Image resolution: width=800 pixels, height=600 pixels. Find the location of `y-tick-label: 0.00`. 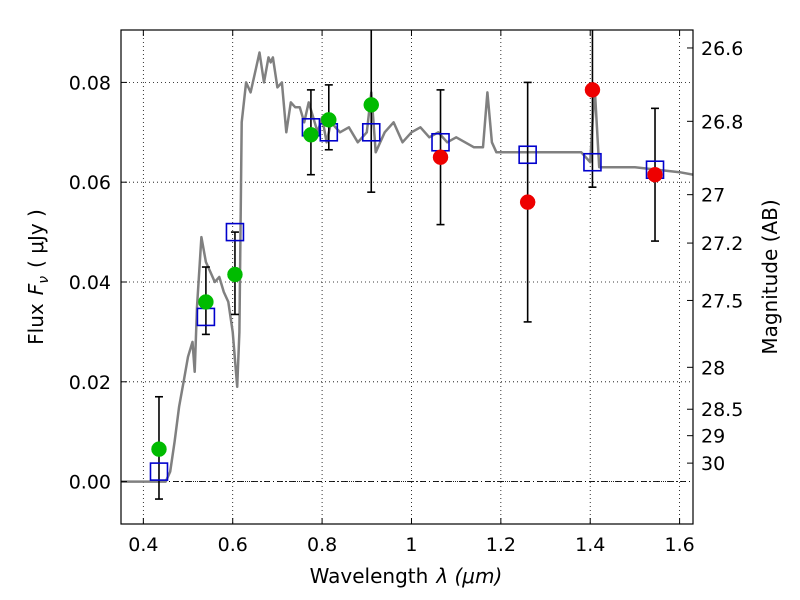

y-tick-label: 0.00 is located at coordinates (90, 483).